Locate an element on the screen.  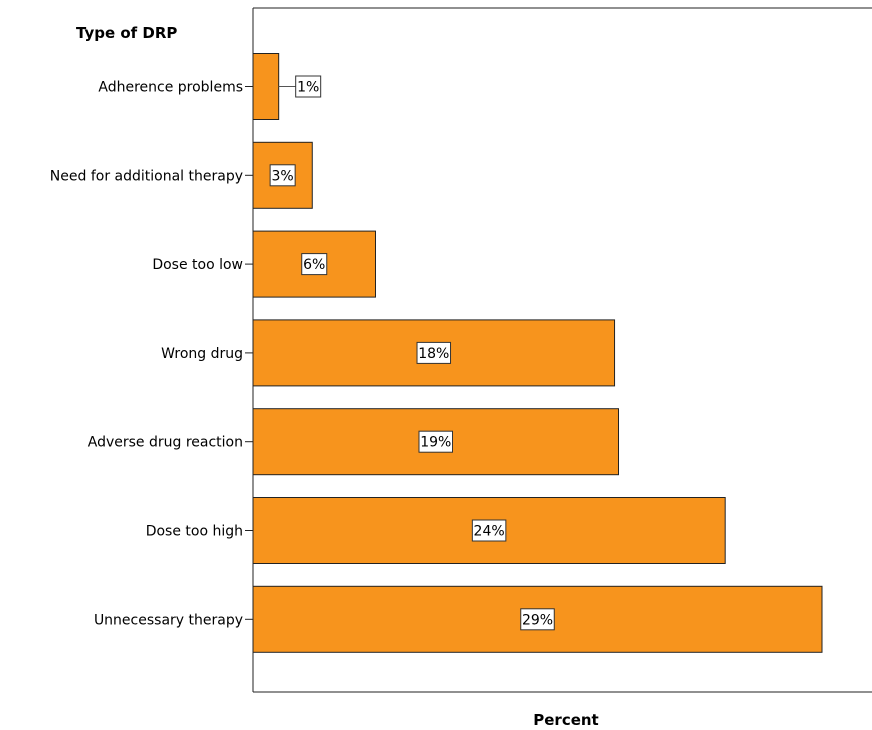
data-label: 19% is located at coordinates (435, 443).